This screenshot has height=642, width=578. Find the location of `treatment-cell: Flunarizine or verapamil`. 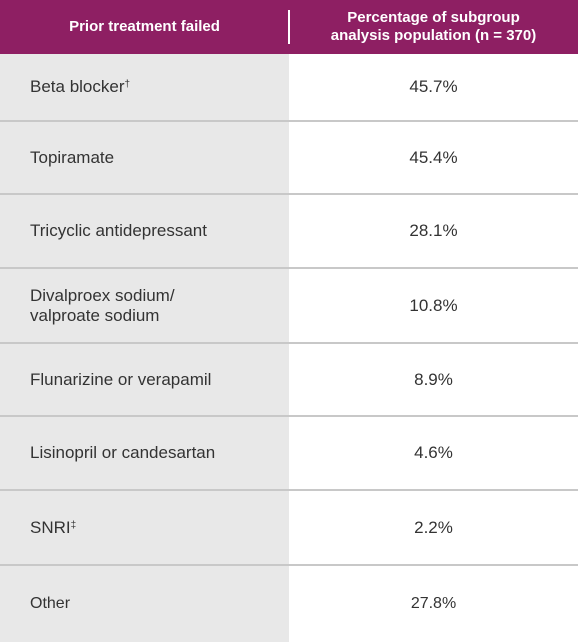

treatment-cell: Flunarizine or verapamil is located at coordinates (144, 379).